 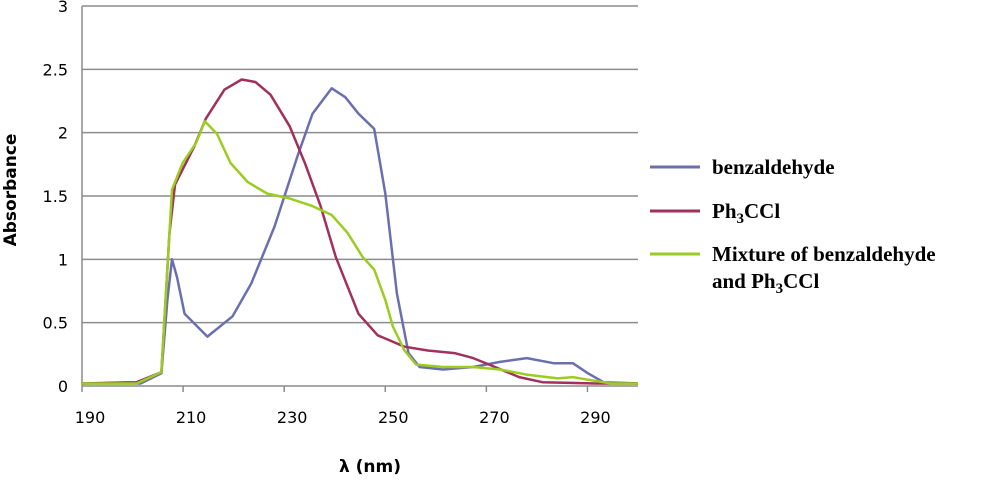 I want to click on legend-label-mixture-line2: and Ph3CCl, so click(x=765, y=283).